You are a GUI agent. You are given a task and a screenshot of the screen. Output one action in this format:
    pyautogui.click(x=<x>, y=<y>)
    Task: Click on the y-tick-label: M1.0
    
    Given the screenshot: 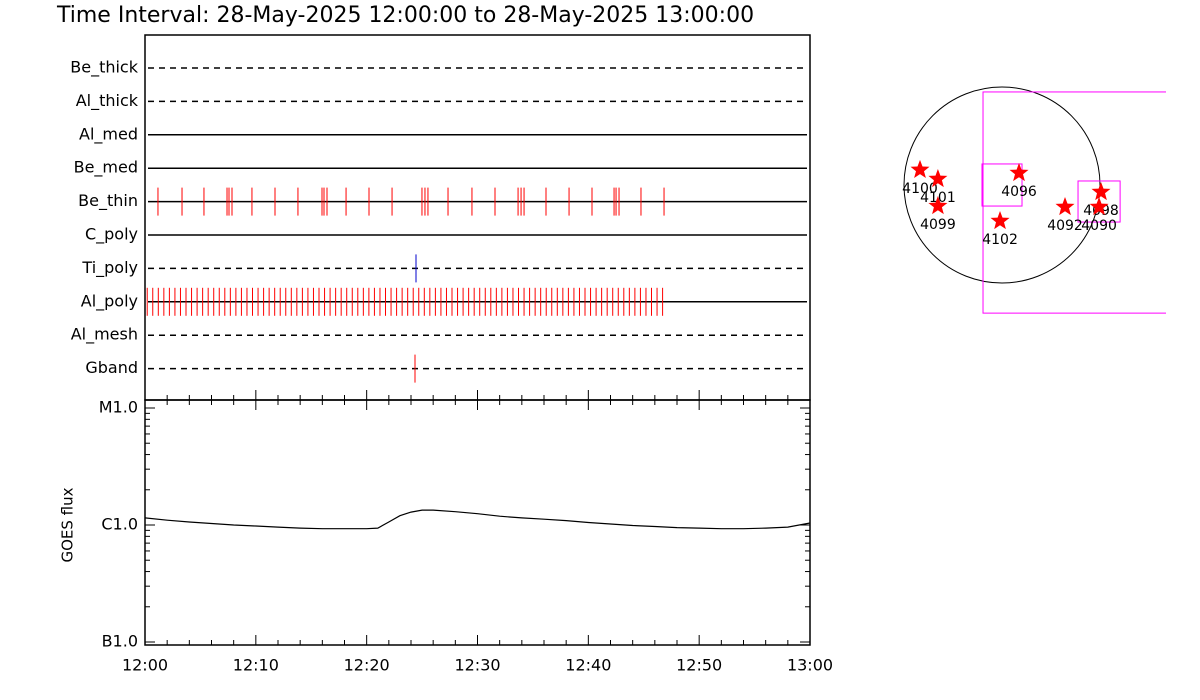 What is the action you would take?
    pyautogui.click(x=118, y=407)
    